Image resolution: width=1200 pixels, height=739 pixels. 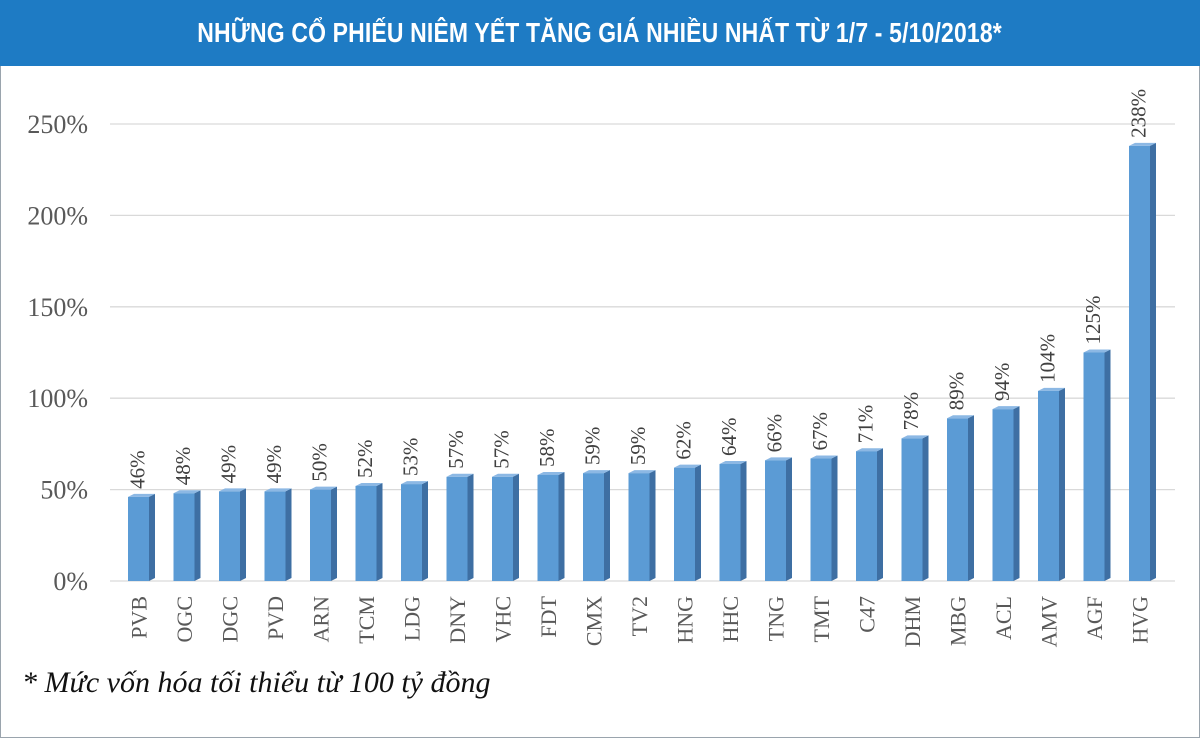 I want to click on x-tick-label: C47, so click(x=867, y=614).